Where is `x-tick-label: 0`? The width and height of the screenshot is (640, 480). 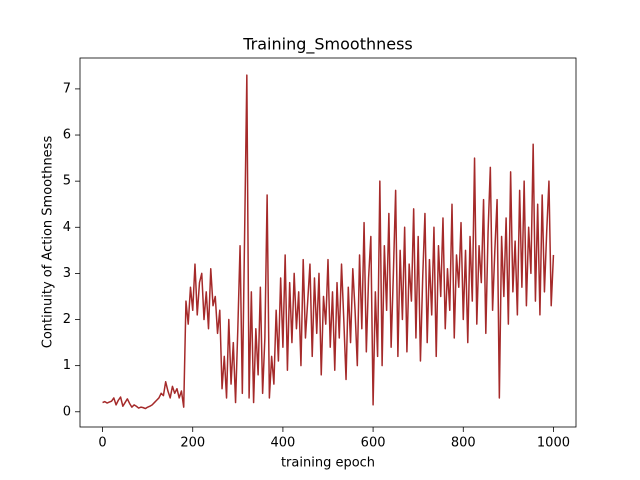
x-tick-label: 0 is located at coordinates (102, 443).